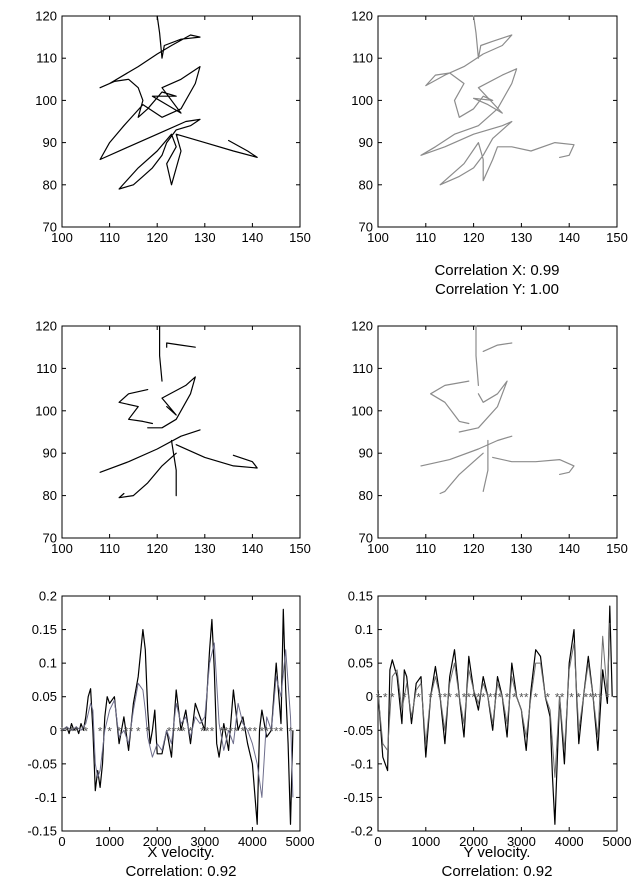 This screenshot has width=634, height=881. What do you see at coordinates (48, 663) in the screenshot?
I see `panel-x-velocity-y-tick-label: 0.1` at bounding box center [48, 663].